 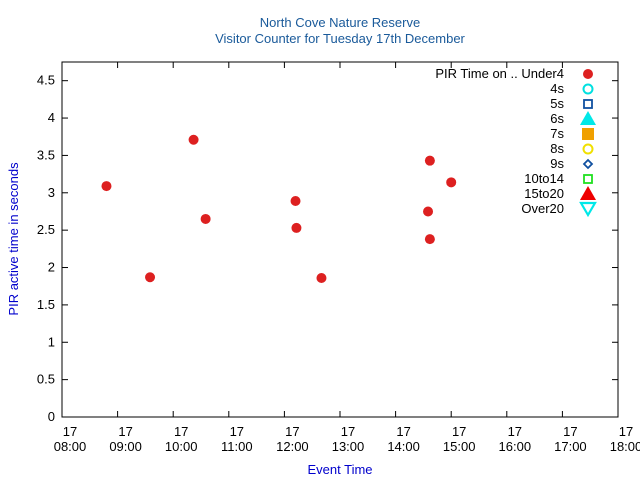 I want to click on x-tick-label-time: 11:00, so click(x=237, y=446).